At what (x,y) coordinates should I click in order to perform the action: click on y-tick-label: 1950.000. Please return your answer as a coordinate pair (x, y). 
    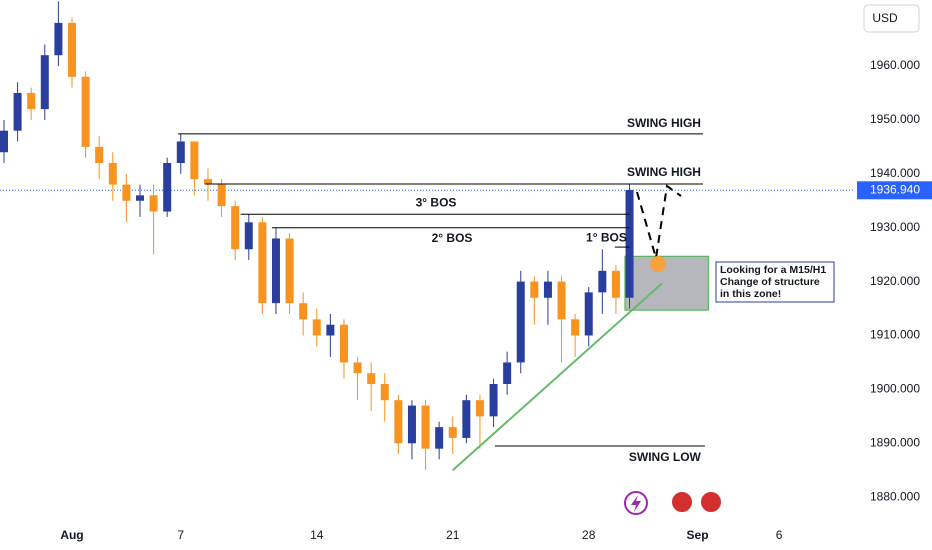
    Looking at the image, I should click on (895, 119).